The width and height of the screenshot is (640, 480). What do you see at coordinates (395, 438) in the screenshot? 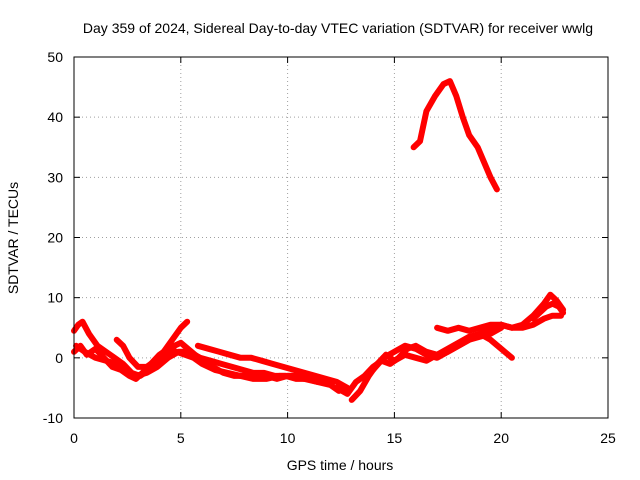
I see `x-tick-label: 15` at bounding box center [395, 438].